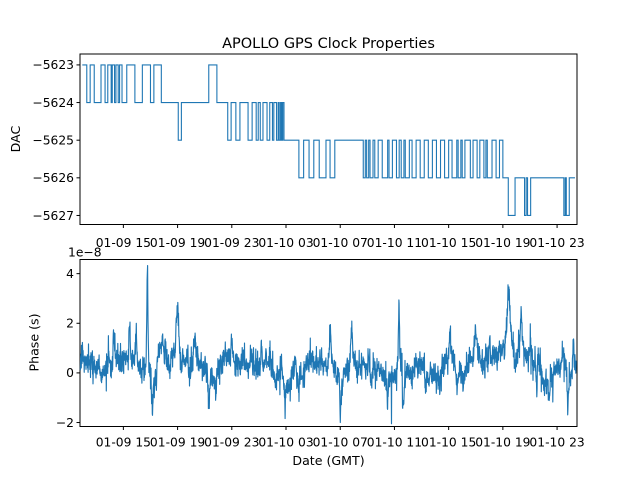 This screenshot has height=480, width=640. Describe the element at coordinates (65, 423) in the screenshot. I see `y-tick-label: −2` at that location.